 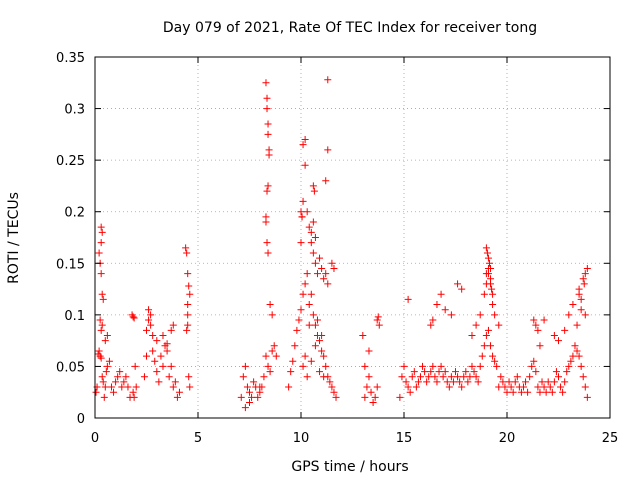 What do you see at coordinates (404, 438) in the screenshot?
I see `x-tick-label: 15` at bounding box center [404, 438].